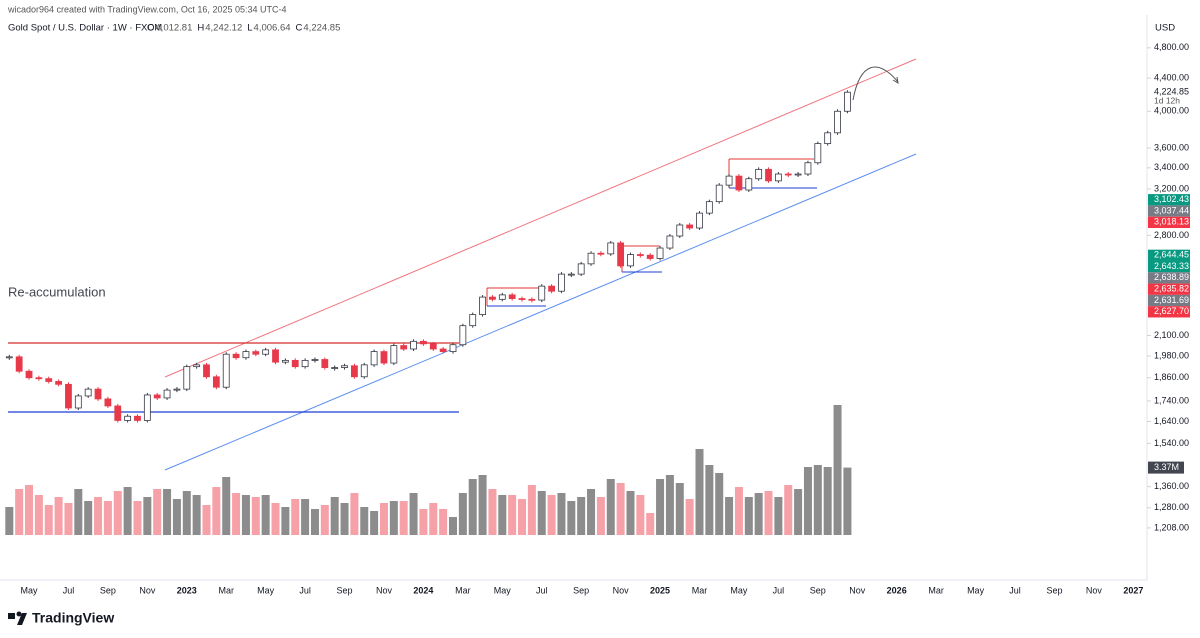 This screenshot has width=1200, height=638. What do you see at coordinates (1165, 28) in the screenshot?
I see `currency: USD` at bounding box center [1165, 28].